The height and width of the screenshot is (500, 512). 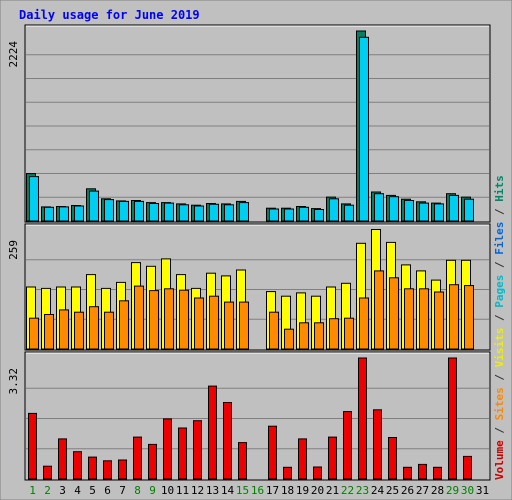 What do you see at coordinates (242, 490) in the screenshot?
I see `x-tick-day-15: 15` at bounding box center [242, 490].